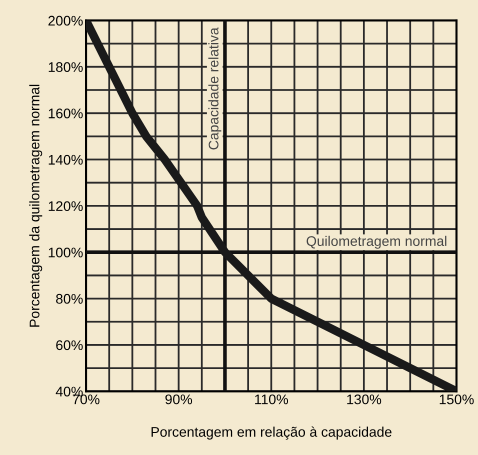 The height and width of the screenshot is (455, 478). What do you see at coordinates (69, 345) in the screenshot?
I see `y-tick-label: 60%` at bounding box center [69, 345].